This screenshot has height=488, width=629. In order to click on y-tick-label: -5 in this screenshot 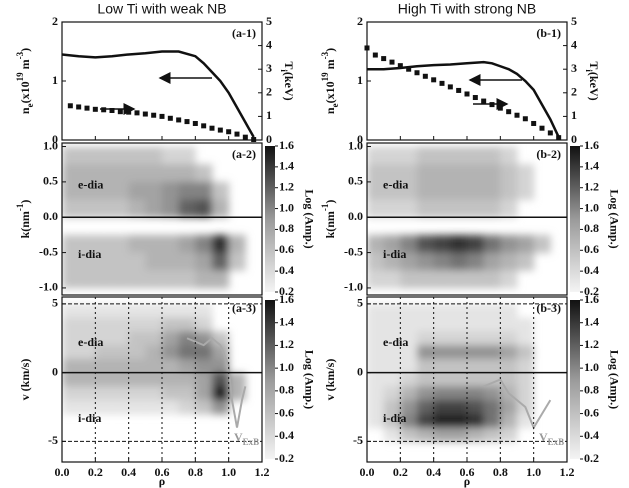, I will do `click(358, 440)`.